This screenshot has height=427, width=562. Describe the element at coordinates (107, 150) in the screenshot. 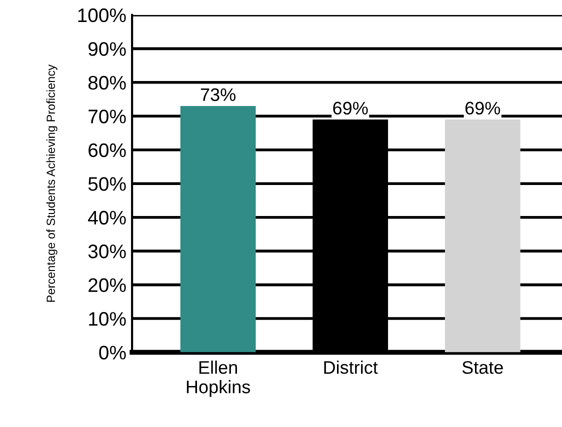

I see `y-tick-label: 60%` at that location.